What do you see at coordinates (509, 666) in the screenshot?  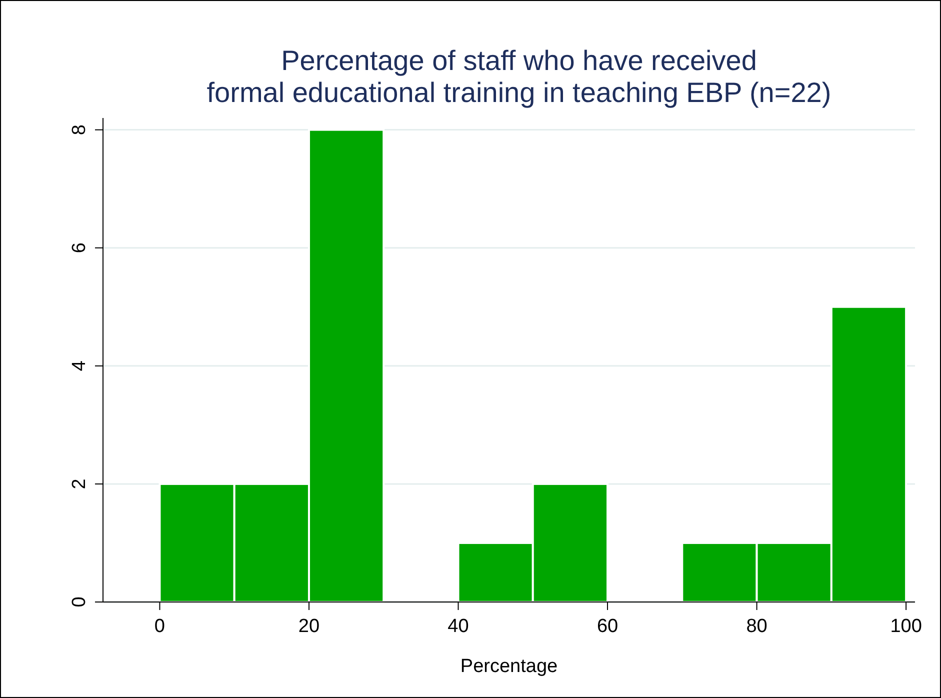 I see `x-axis-title: Percentage` at bounding box center [509, 666].